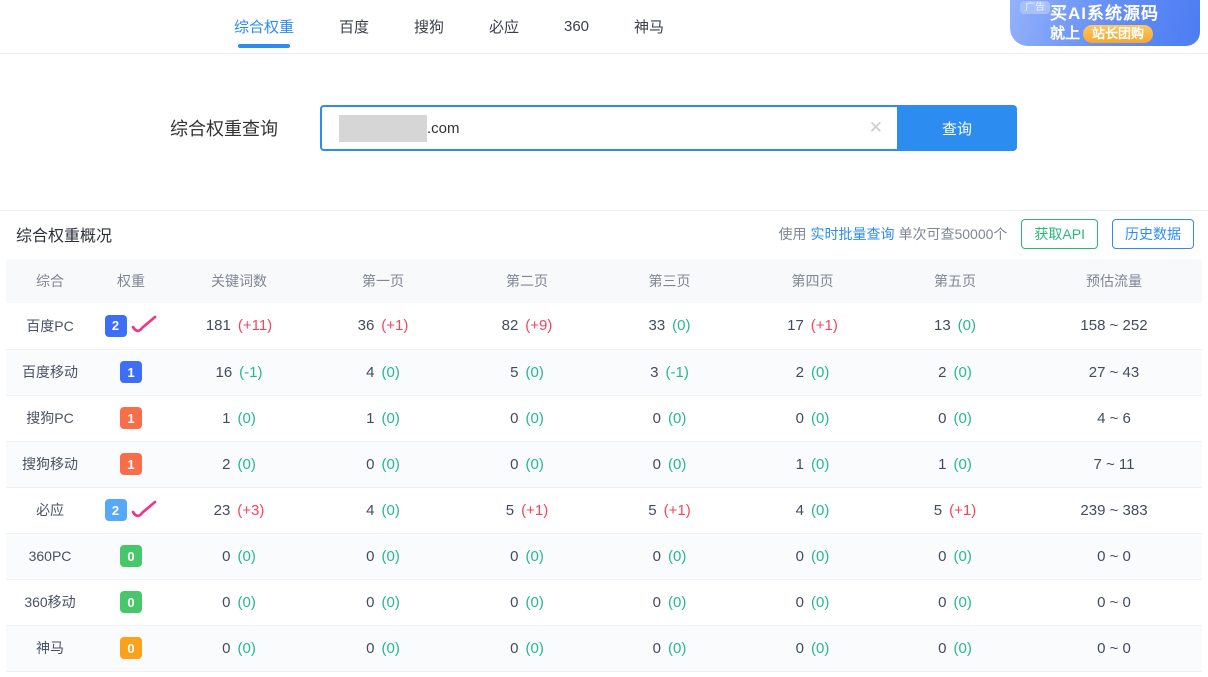 The image size is (1208, 677). I want to click on estimated-traffic: 27 ~ 43, so click(1114, 372).